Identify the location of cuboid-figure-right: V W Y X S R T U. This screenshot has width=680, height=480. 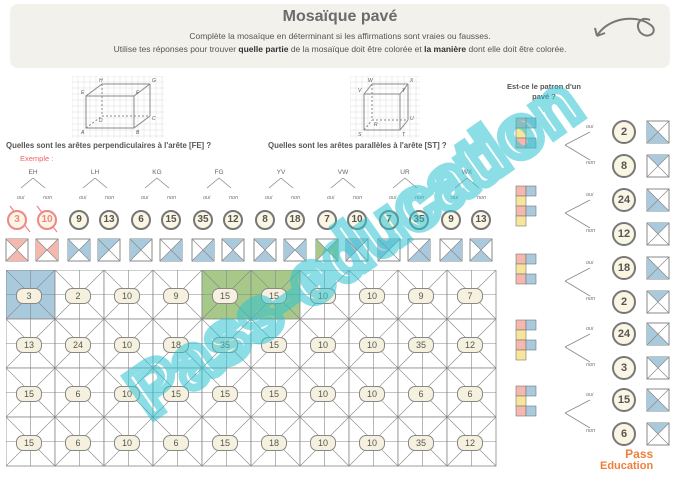
(385, 107).